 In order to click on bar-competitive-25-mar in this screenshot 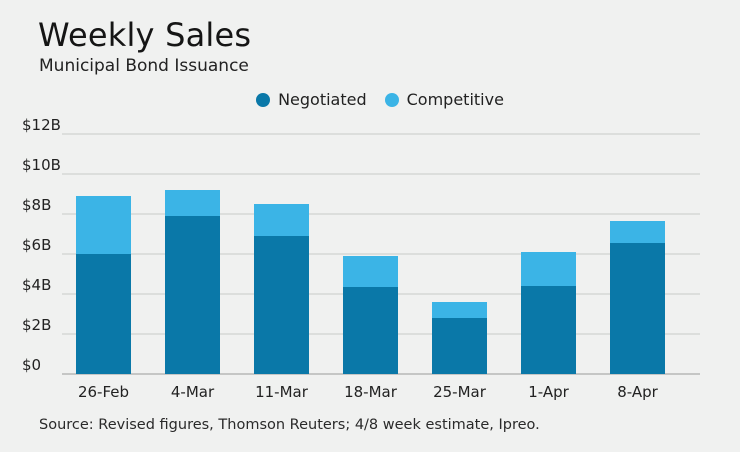, I will do `click(459, 310)`.